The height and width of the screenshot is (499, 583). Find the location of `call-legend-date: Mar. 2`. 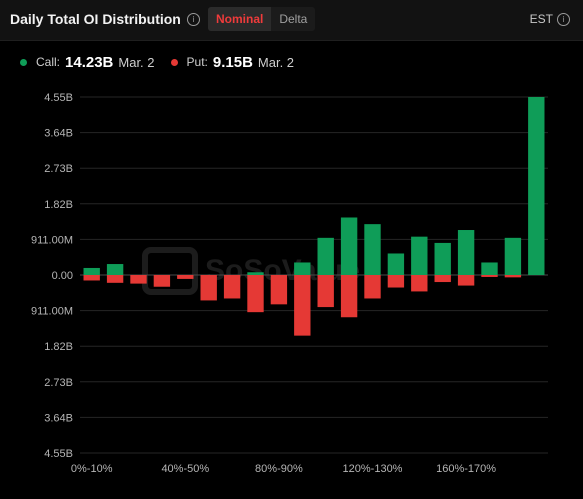

call-legend-date: Mar. 2 is located at coordinates (136, 62).